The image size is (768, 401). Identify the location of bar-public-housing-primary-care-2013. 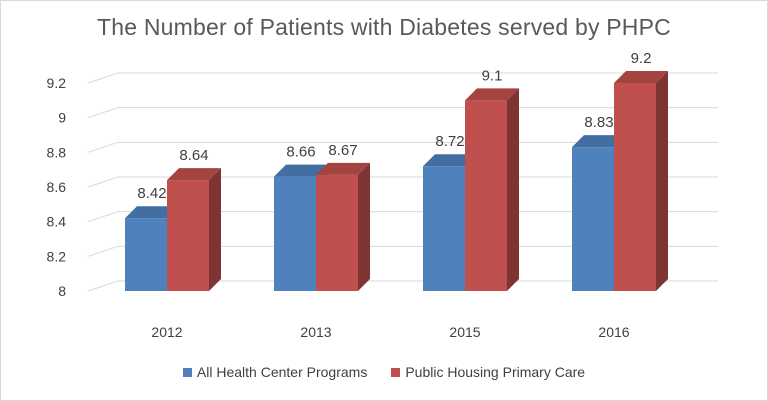
(343, 226).